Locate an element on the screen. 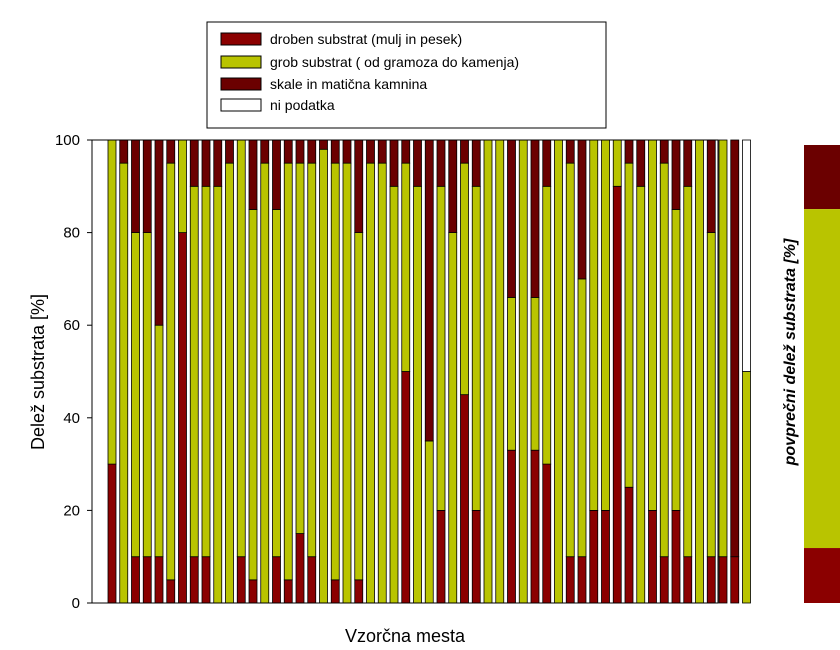 This screenshot has width=840, height=650. y-tick-label: 80 is located at coordinates (71, 233).